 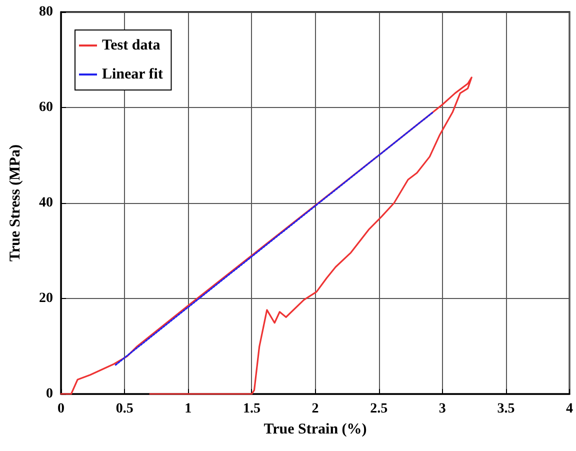 What do you see at coordinates (131, 46) in the screenshot?
I see `legend-label: Test data` at bounding box center [131, 46].